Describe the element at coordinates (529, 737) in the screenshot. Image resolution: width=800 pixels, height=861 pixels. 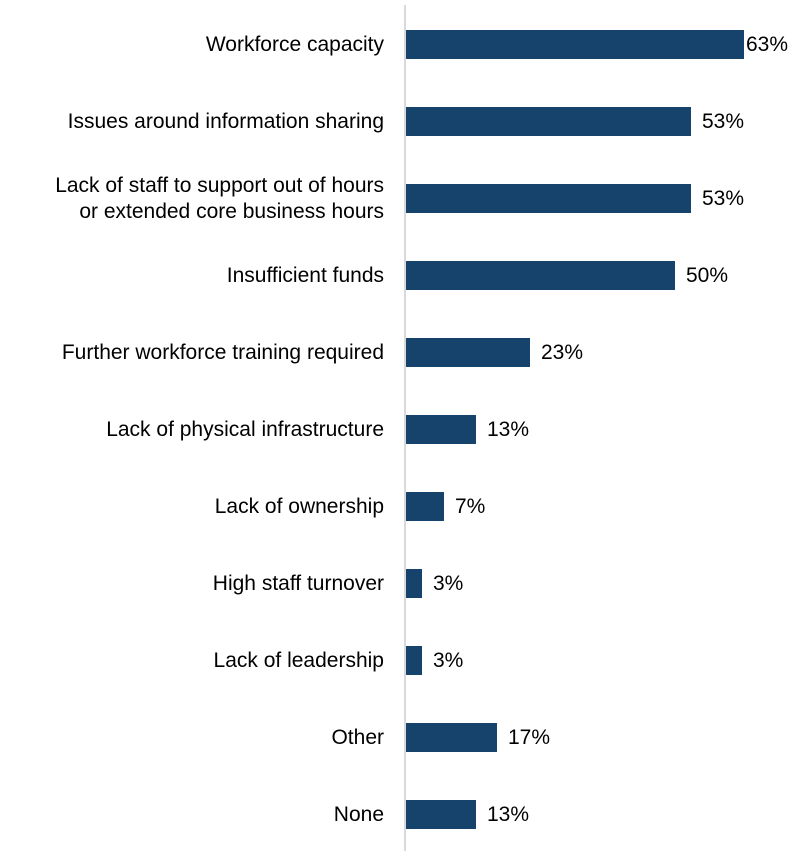
I see `value-label: 17%` at that location.